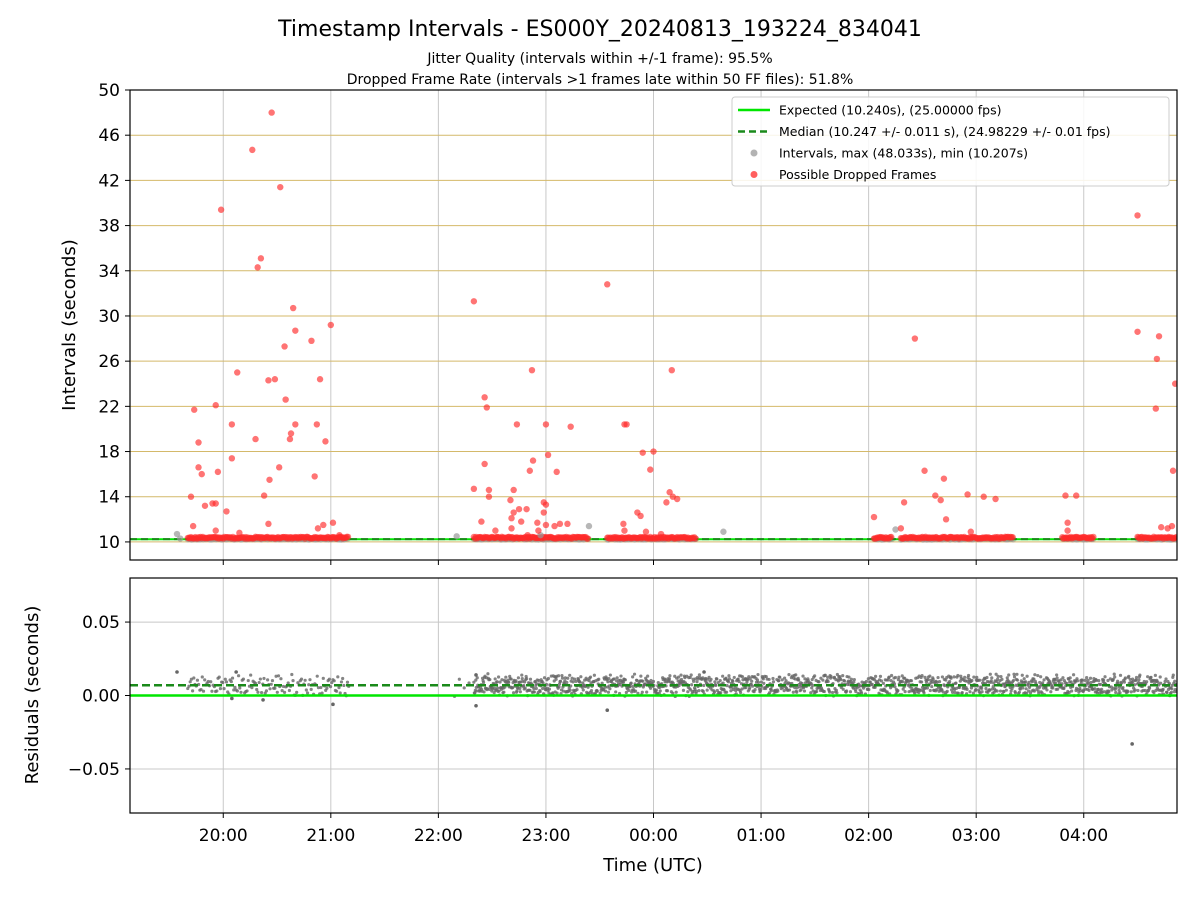 The image size is (1200, 900). What do you see at coordinates (109, 543) in the screenshot?
I see `intervals-ytick-label-10: 10` at bounding box center [109, 543].